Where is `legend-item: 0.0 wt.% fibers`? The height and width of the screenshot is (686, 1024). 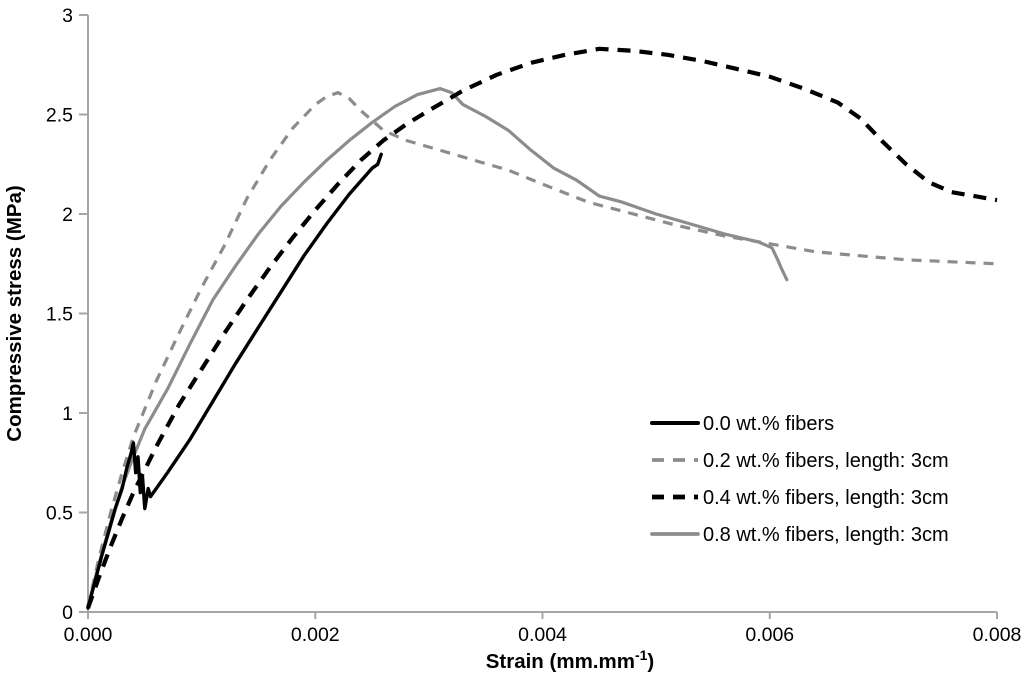 legend-item: 0.0 wt.% fibers is located at coordinates (742, 424).